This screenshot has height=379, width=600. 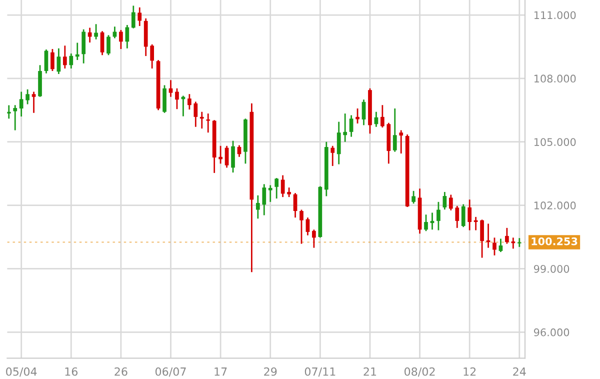 What do you see at coordinates (519, 371) in the screenshot?
I see `x-tick-label: 24` at bounding box center [519, 371].